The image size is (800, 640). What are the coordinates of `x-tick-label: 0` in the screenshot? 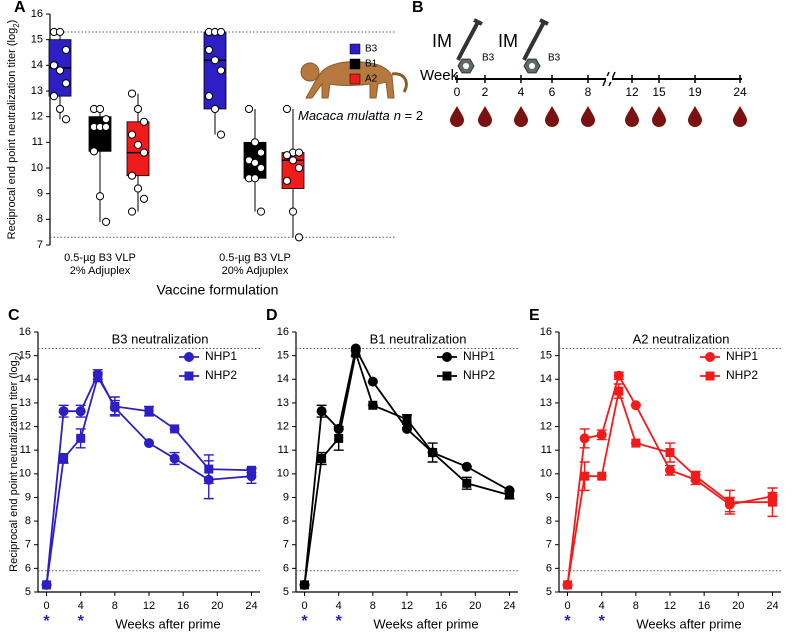 It's located at (46, 606).